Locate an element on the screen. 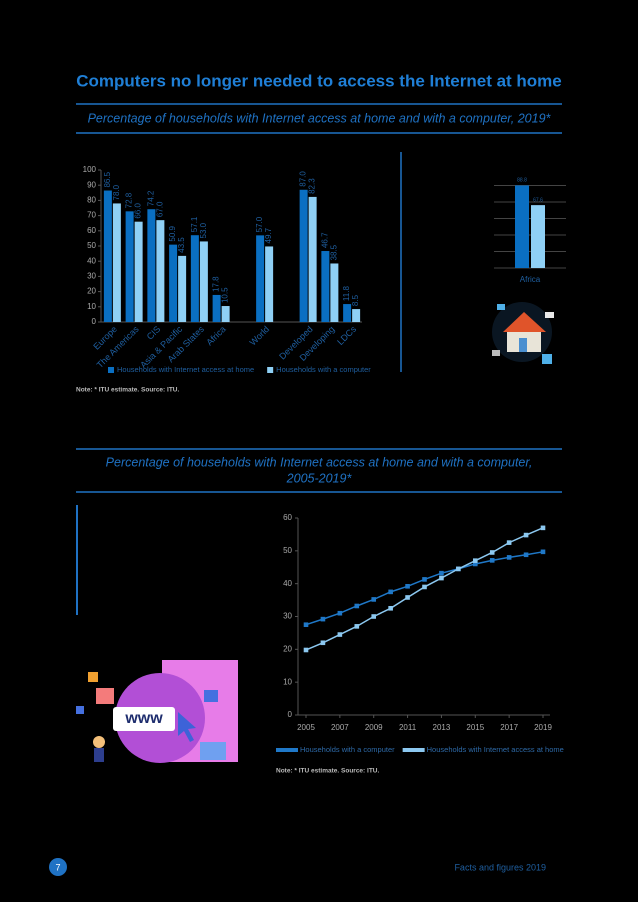  page-number: 7 is located at coordinates (57, 867).